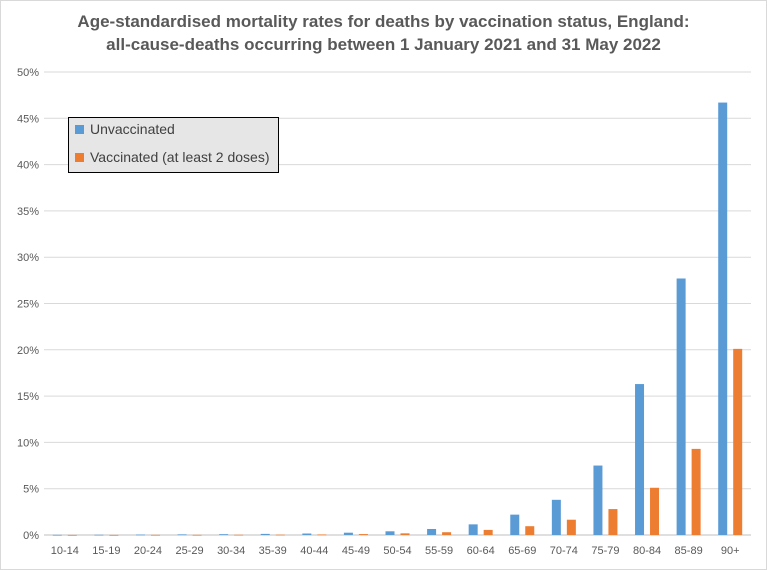  What do you see at coordinates (189, 551) in the screenshot?
I see `x-tick-label: 25-29` at bounding box center [189, 551].